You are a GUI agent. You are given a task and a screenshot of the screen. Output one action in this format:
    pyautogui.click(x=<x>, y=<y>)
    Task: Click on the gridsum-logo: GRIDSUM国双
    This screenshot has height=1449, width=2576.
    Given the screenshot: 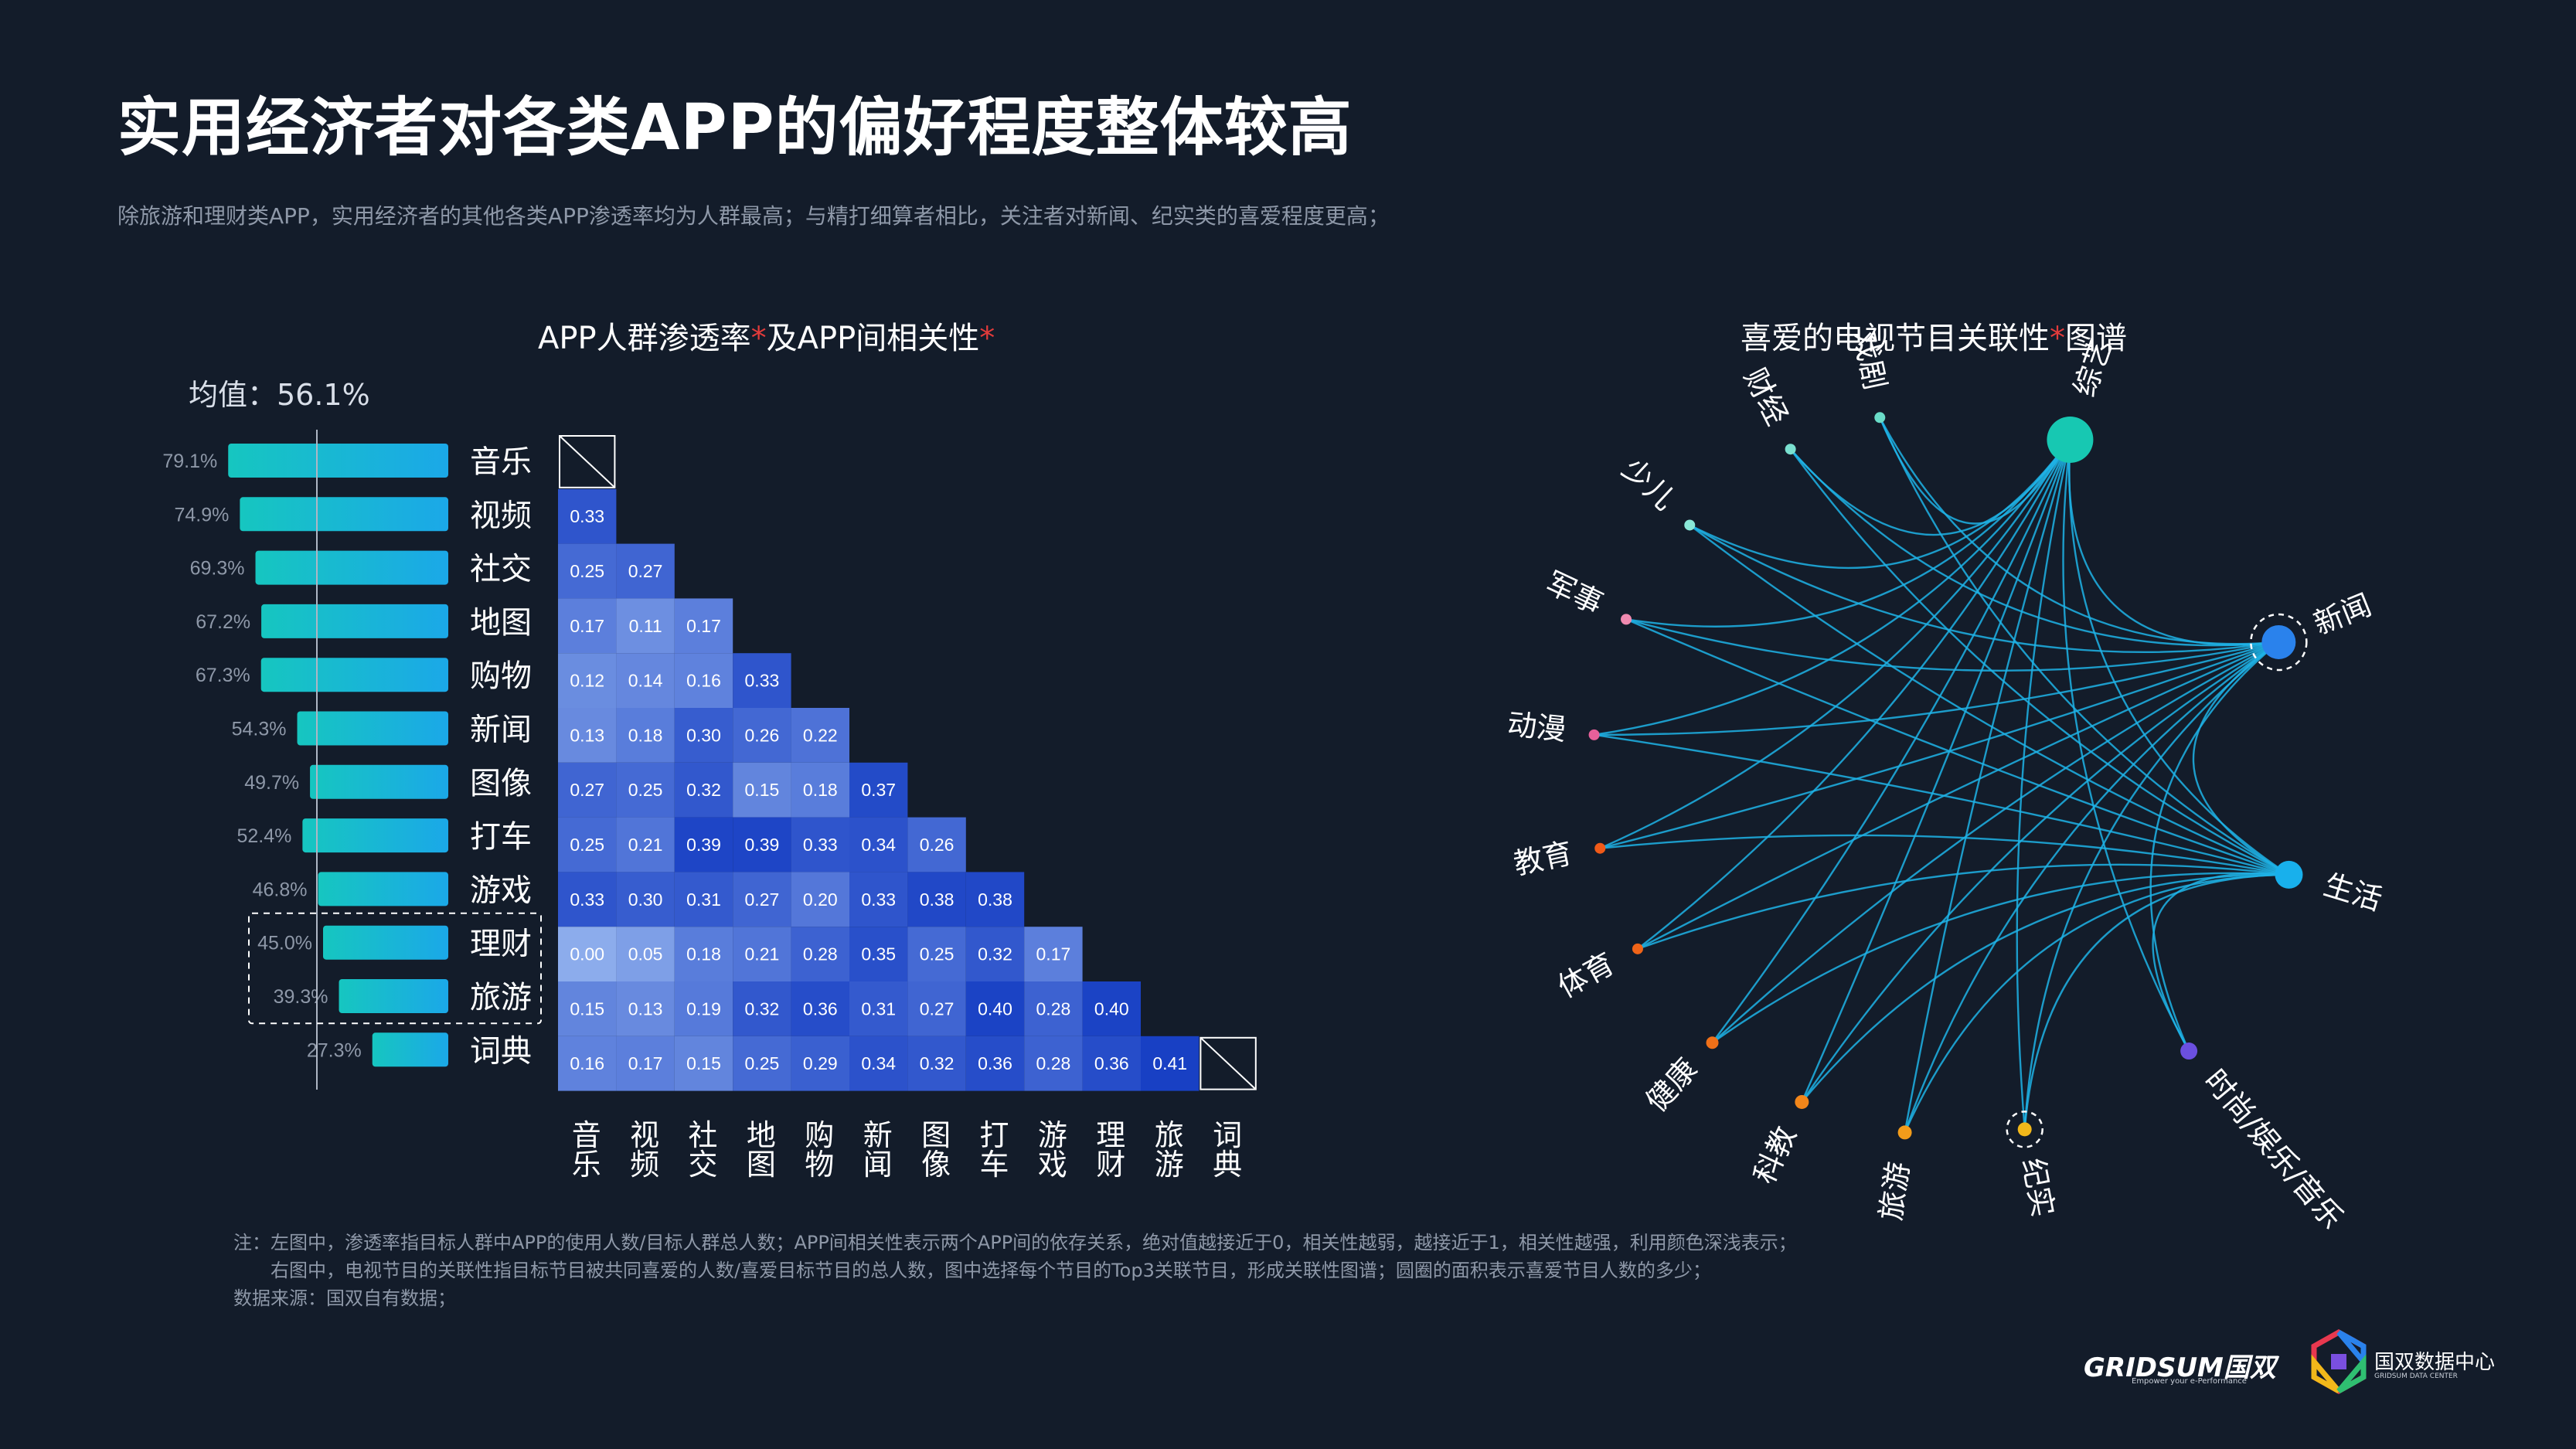 What is the action you would take?
    pyautogui.click(x=2180, y=1368)
    